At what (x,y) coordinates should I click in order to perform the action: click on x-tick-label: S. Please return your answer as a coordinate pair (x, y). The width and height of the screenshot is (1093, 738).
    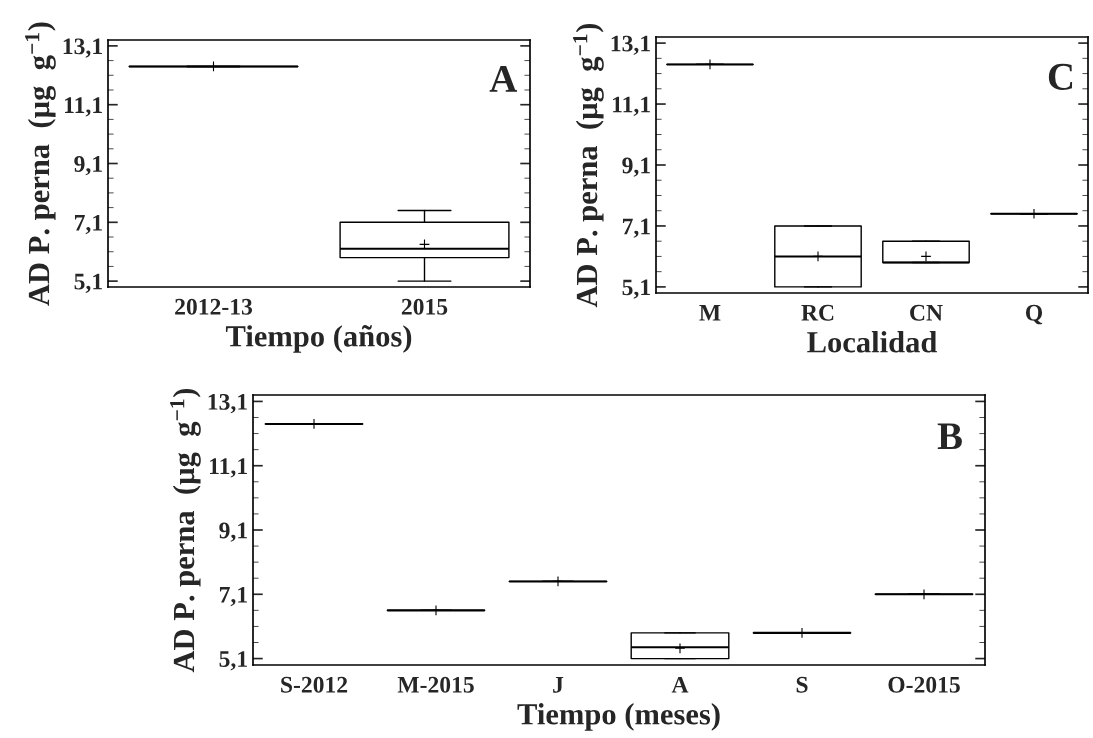
    Looking at the image, I should click on (802, 684).